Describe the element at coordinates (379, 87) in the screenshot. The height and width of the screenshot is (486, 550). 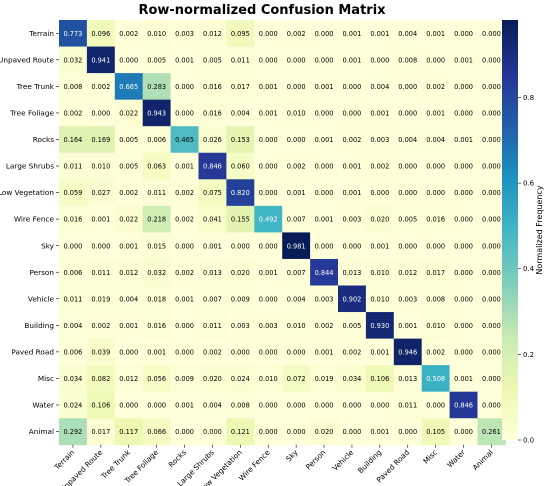
I see `cell-value-label: 0.004` at that location.